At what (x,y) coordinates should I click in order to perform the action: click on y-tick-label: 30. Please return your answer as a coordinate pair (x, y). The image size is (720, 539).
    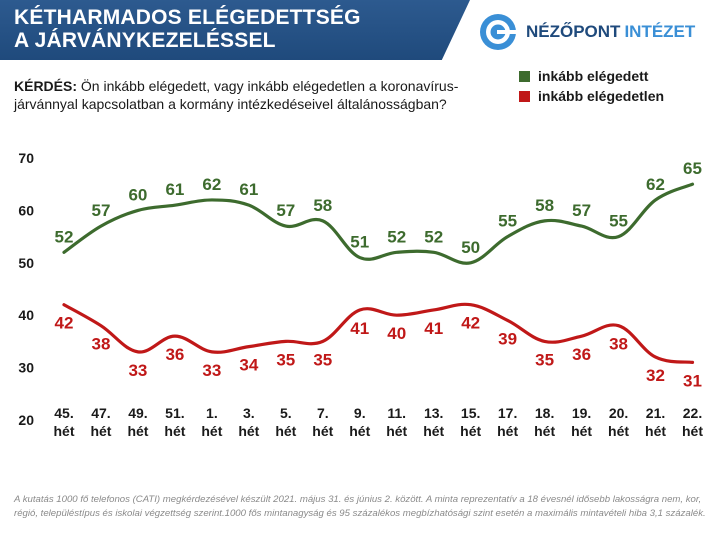
    Looking at the image, I should click on (26, 368).